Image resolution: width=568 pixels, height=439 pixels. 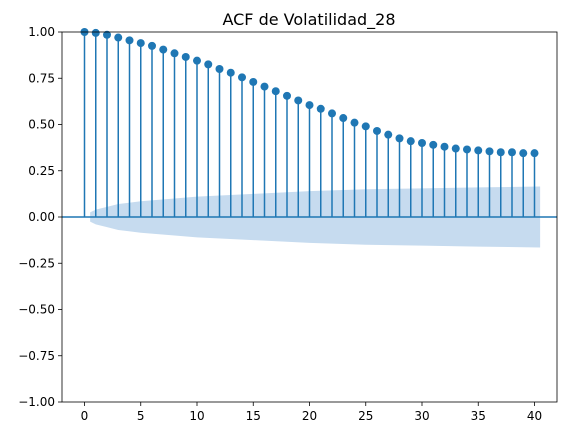 What do you see at coordinates (308, 20) in the screenshot?
I see `chart-title: ACF de Volatilidad_28` at bounding box center [308, 20].